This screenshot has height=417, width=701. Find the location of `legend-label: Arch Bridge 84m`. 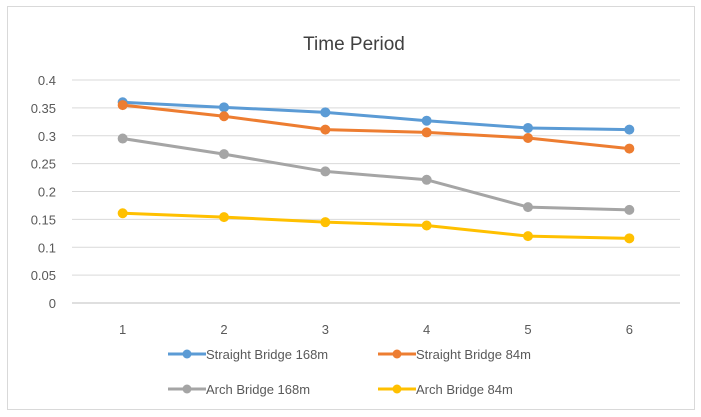

legend-label: Arch Bridge 84m is located at coordinates (464, 389).